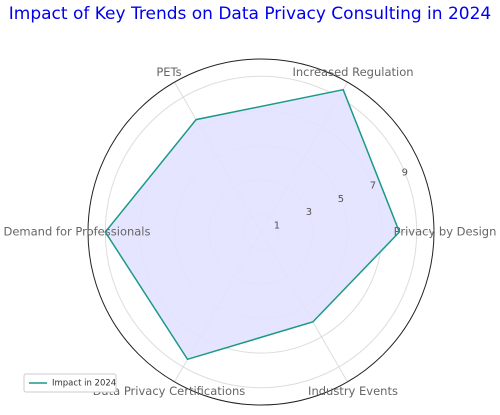  I want to click on category-label: Industry Events, so click(353, 391).